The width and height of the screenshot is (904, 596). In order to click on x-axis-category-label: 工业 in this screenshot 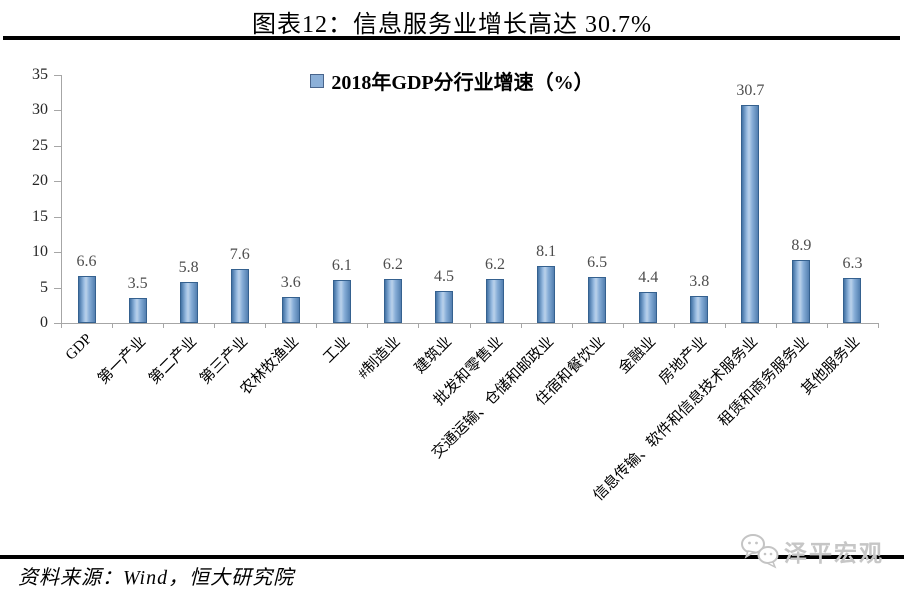, I will do `click(336, 350)`.